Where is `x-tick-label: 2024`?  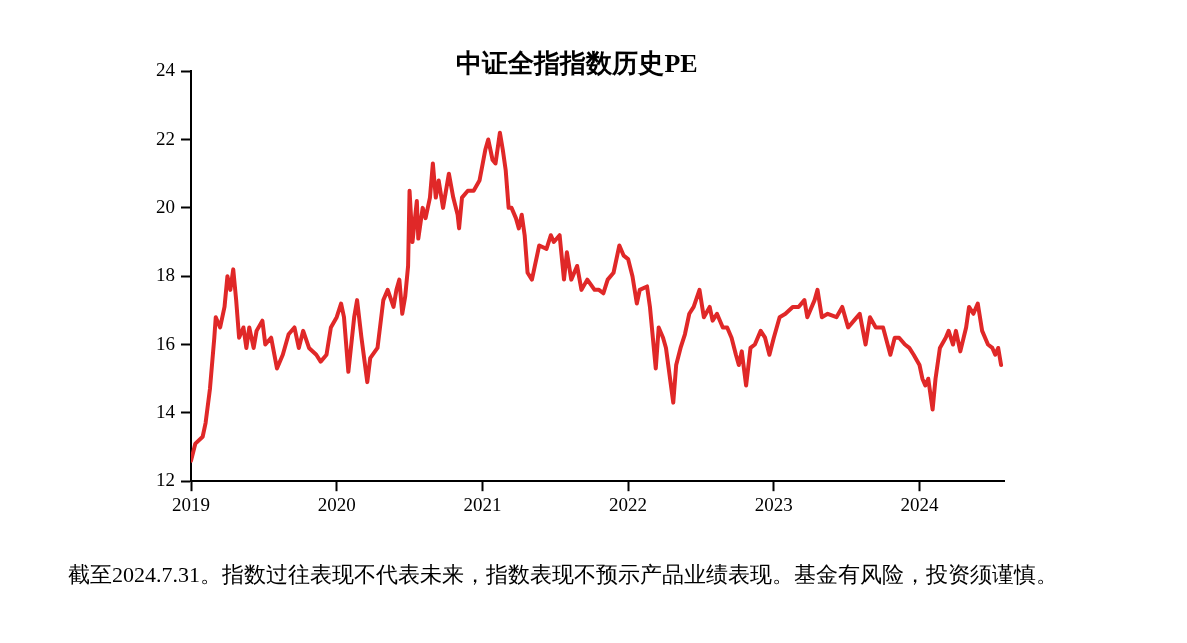 x-tick-label: 2024 is located at coordinates (919, 504).